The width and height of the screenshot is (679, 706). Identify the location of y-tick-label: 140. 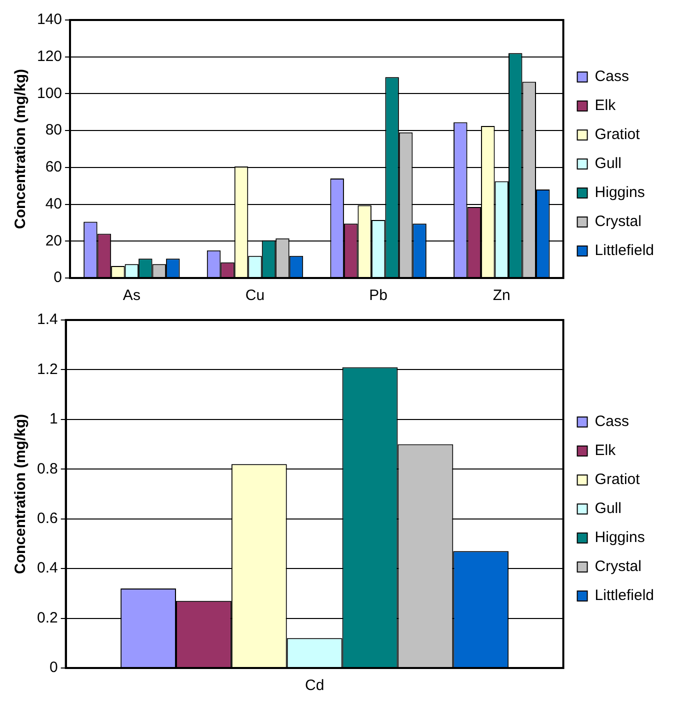
(49, 19).